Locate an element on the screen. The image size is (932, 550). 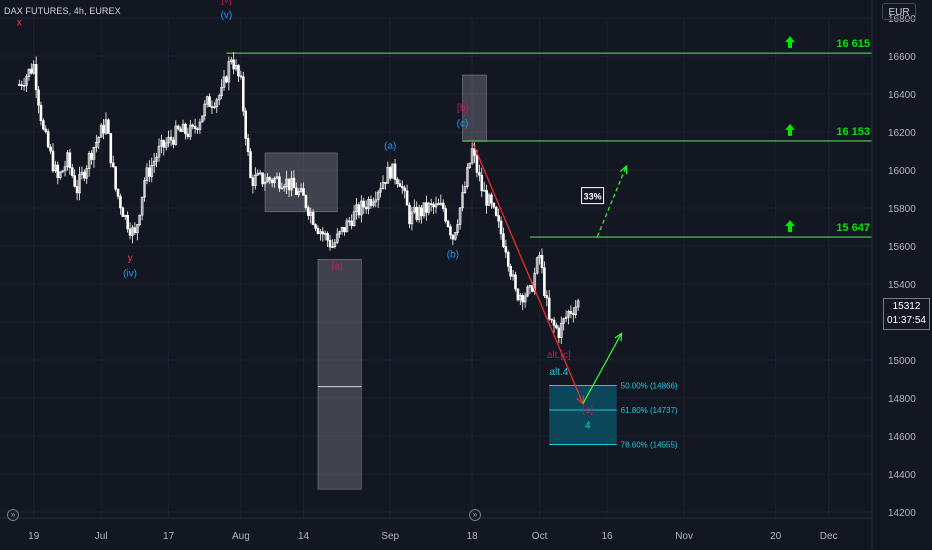
x-tick-label: 17 is located at coordinates (169, 536).